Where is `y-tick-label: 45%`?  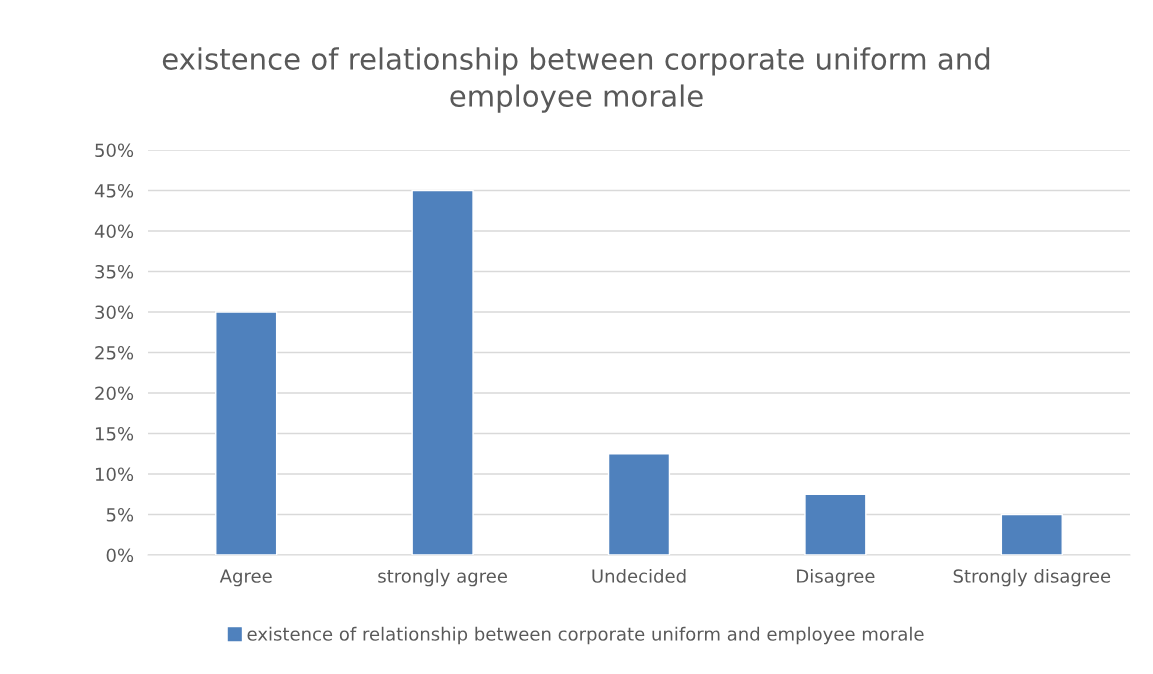
y-tick-label: 45% is located at coordinates (114, 190).